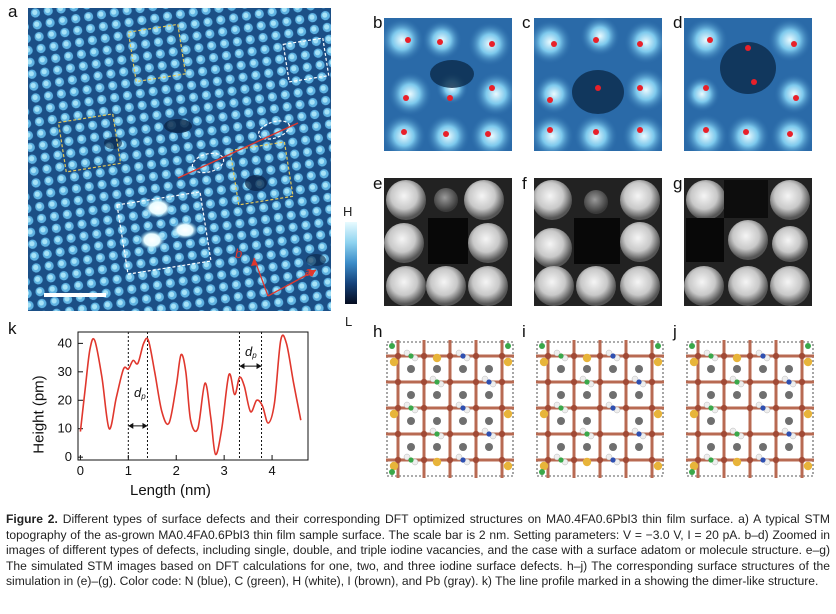 The width and height of the screenshot is (836, 614). I want to click on scale-bar, so click(75, 295).